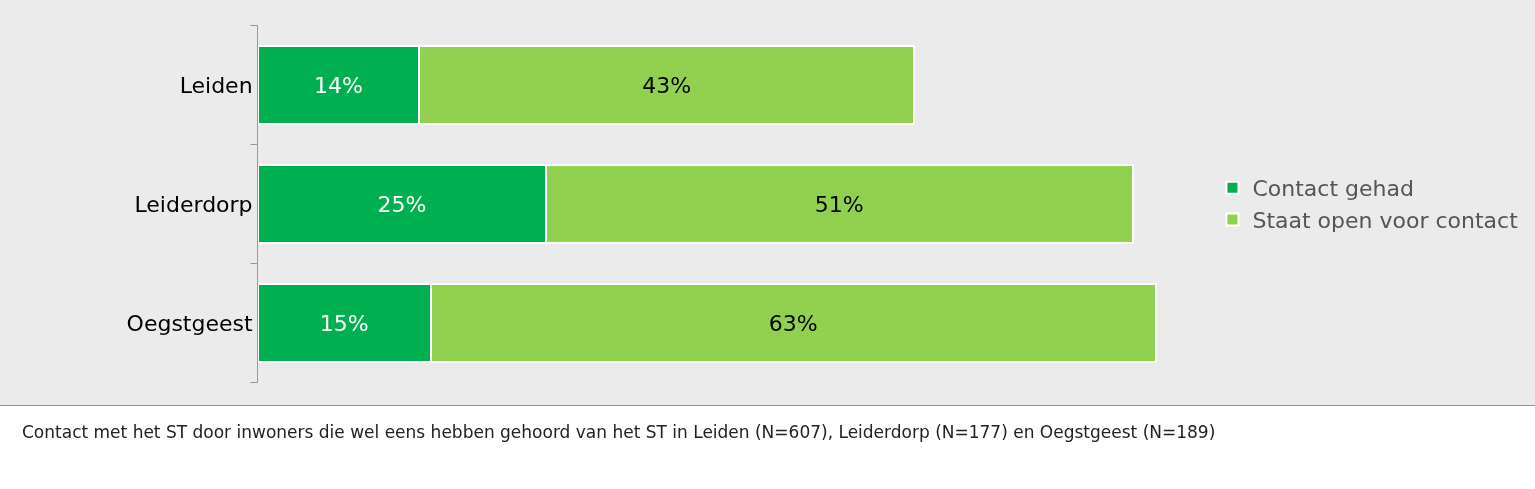 The width and height of the screenshot is (1535, 489). Describe the element at coordinates (344, 323) in the screenshot. I see `data-label: 15%` at that location.